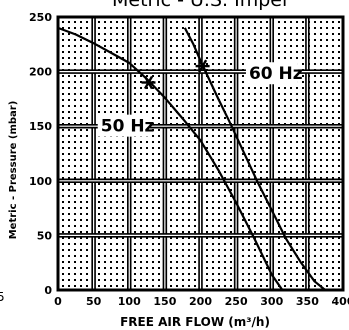 This screenshot has height=330, width=349. I want to click on x-tick-label: 300, so click(271, 301).